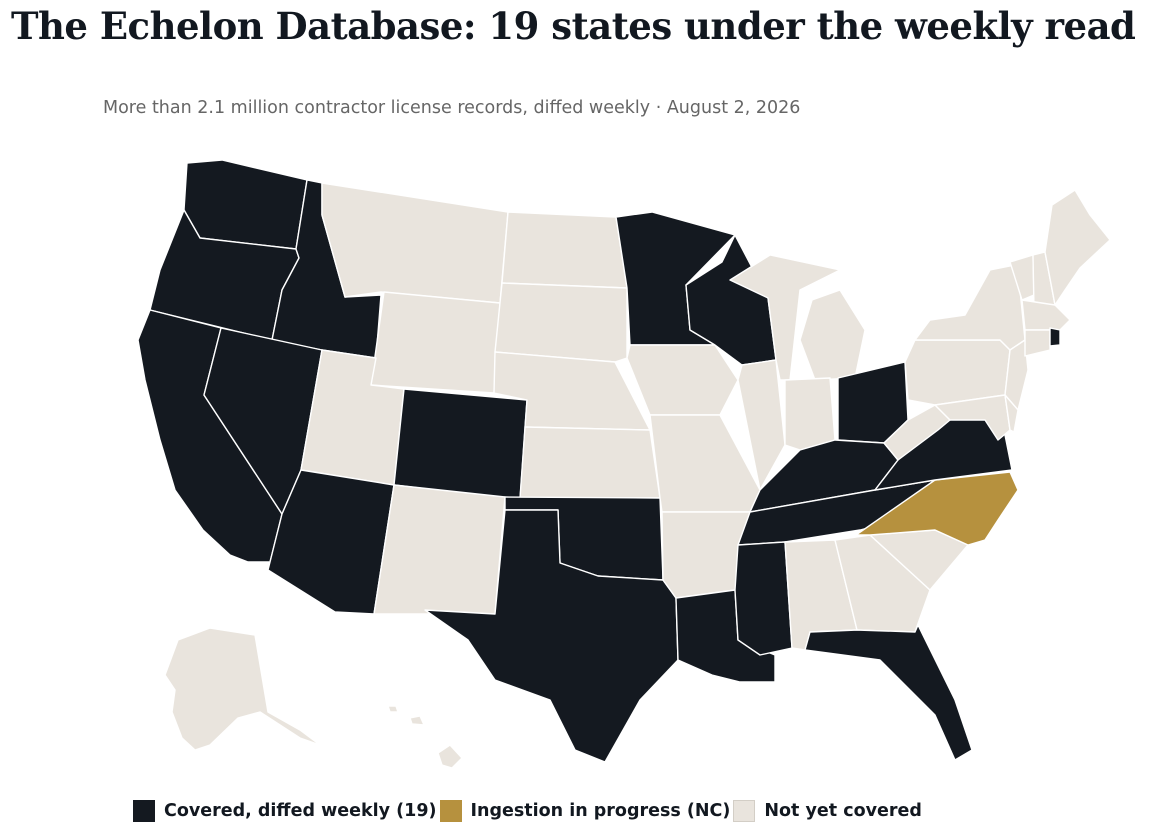 This screenshot has height=839, width=1156. Describe the element at coordinates (600, 811) in the screenshot. I see `legend-label-in-progress: Ingestion in progress (NC)` at that location.